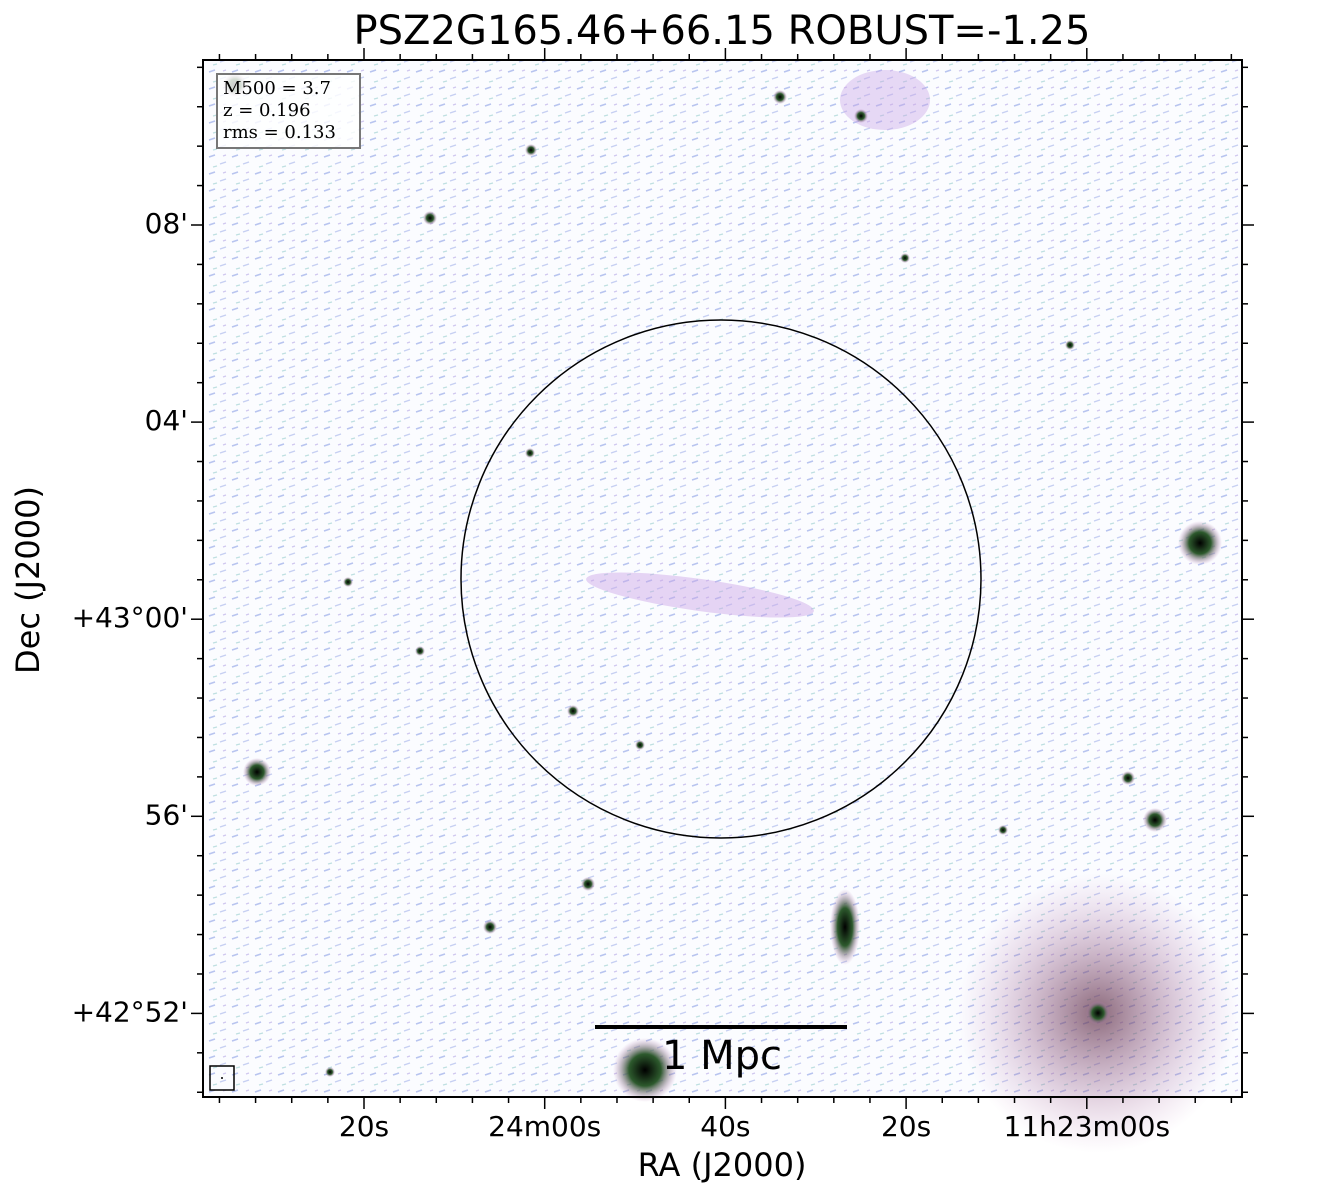 This screenshot has height=1204, width=1321. I want to click on y-tick-label: +43°00', so click(130, 617).